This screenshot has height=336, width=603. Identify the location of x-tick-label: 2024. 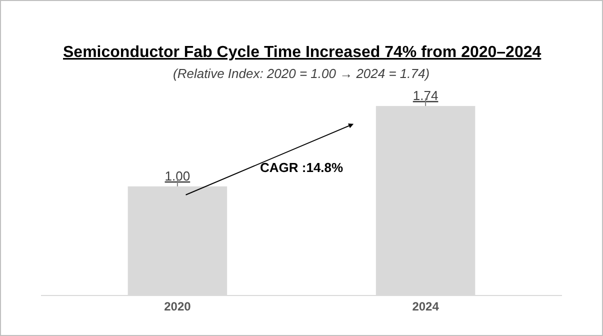
(426, 306).